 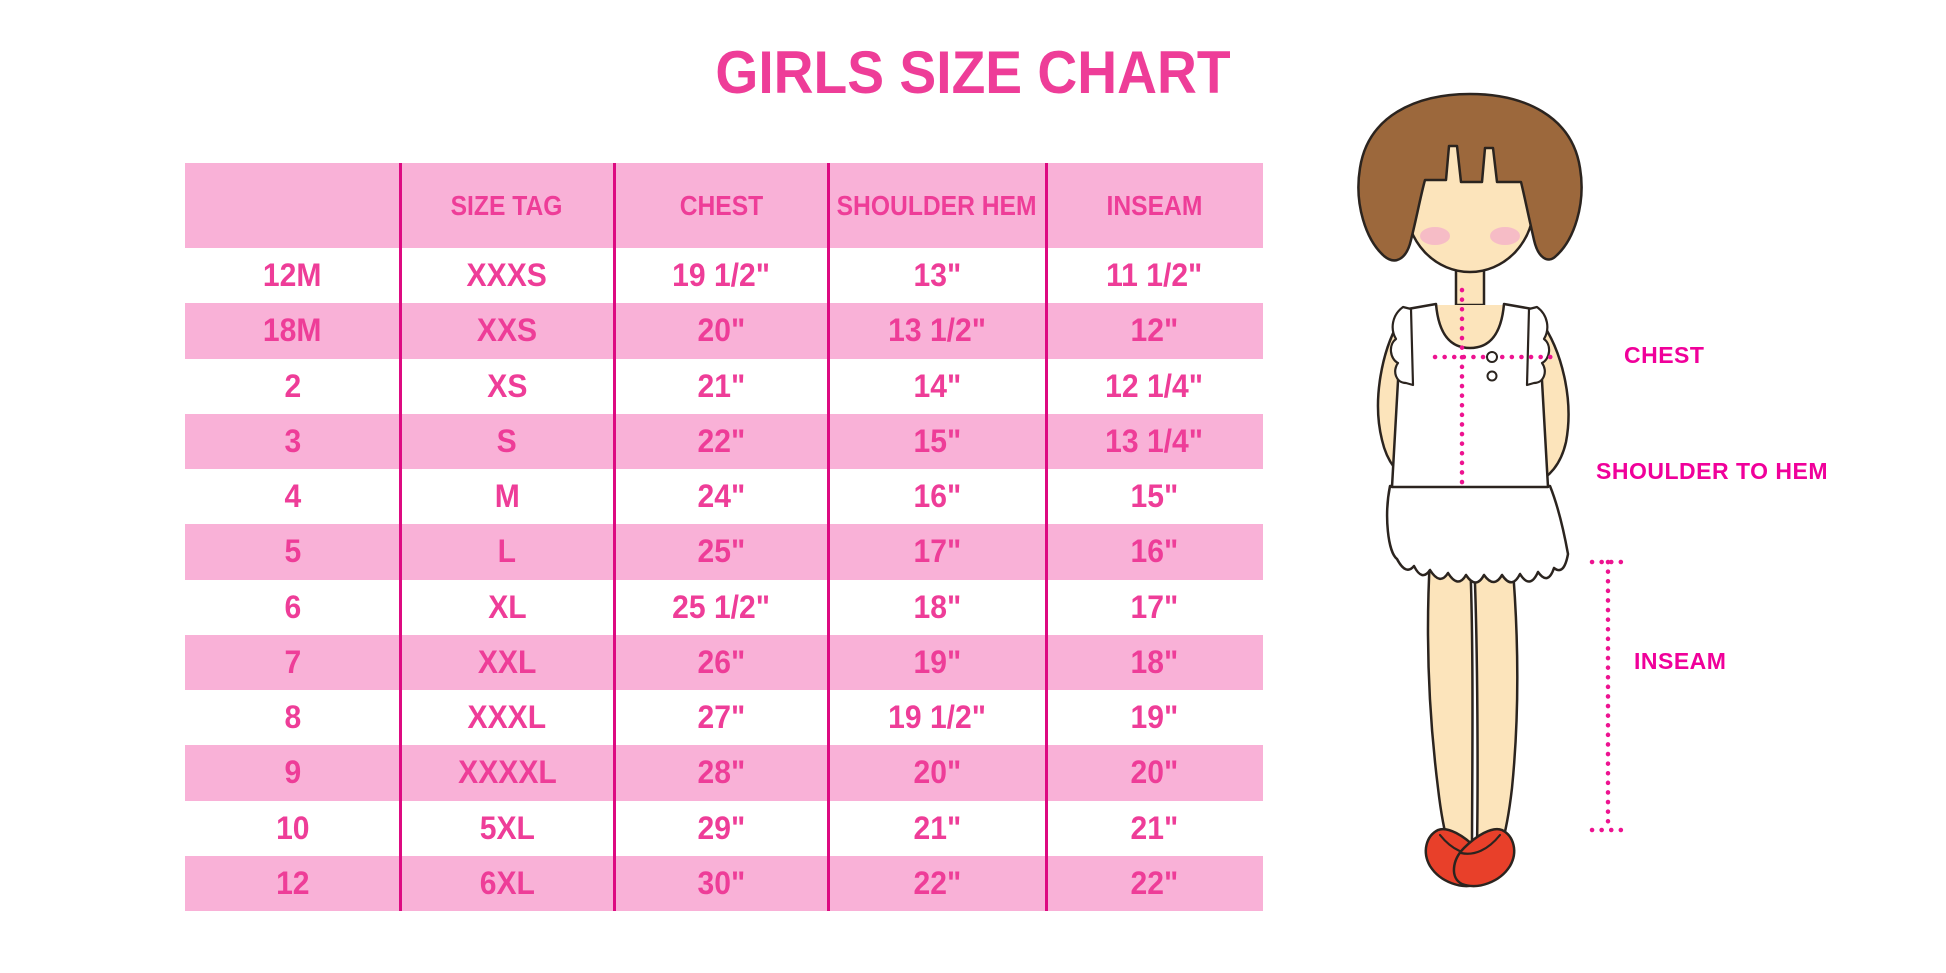 What do you see at coordinates (292, 441) in the screenshot?
I see `size-row-label-cell: 3` at bounding box center [292, 441].